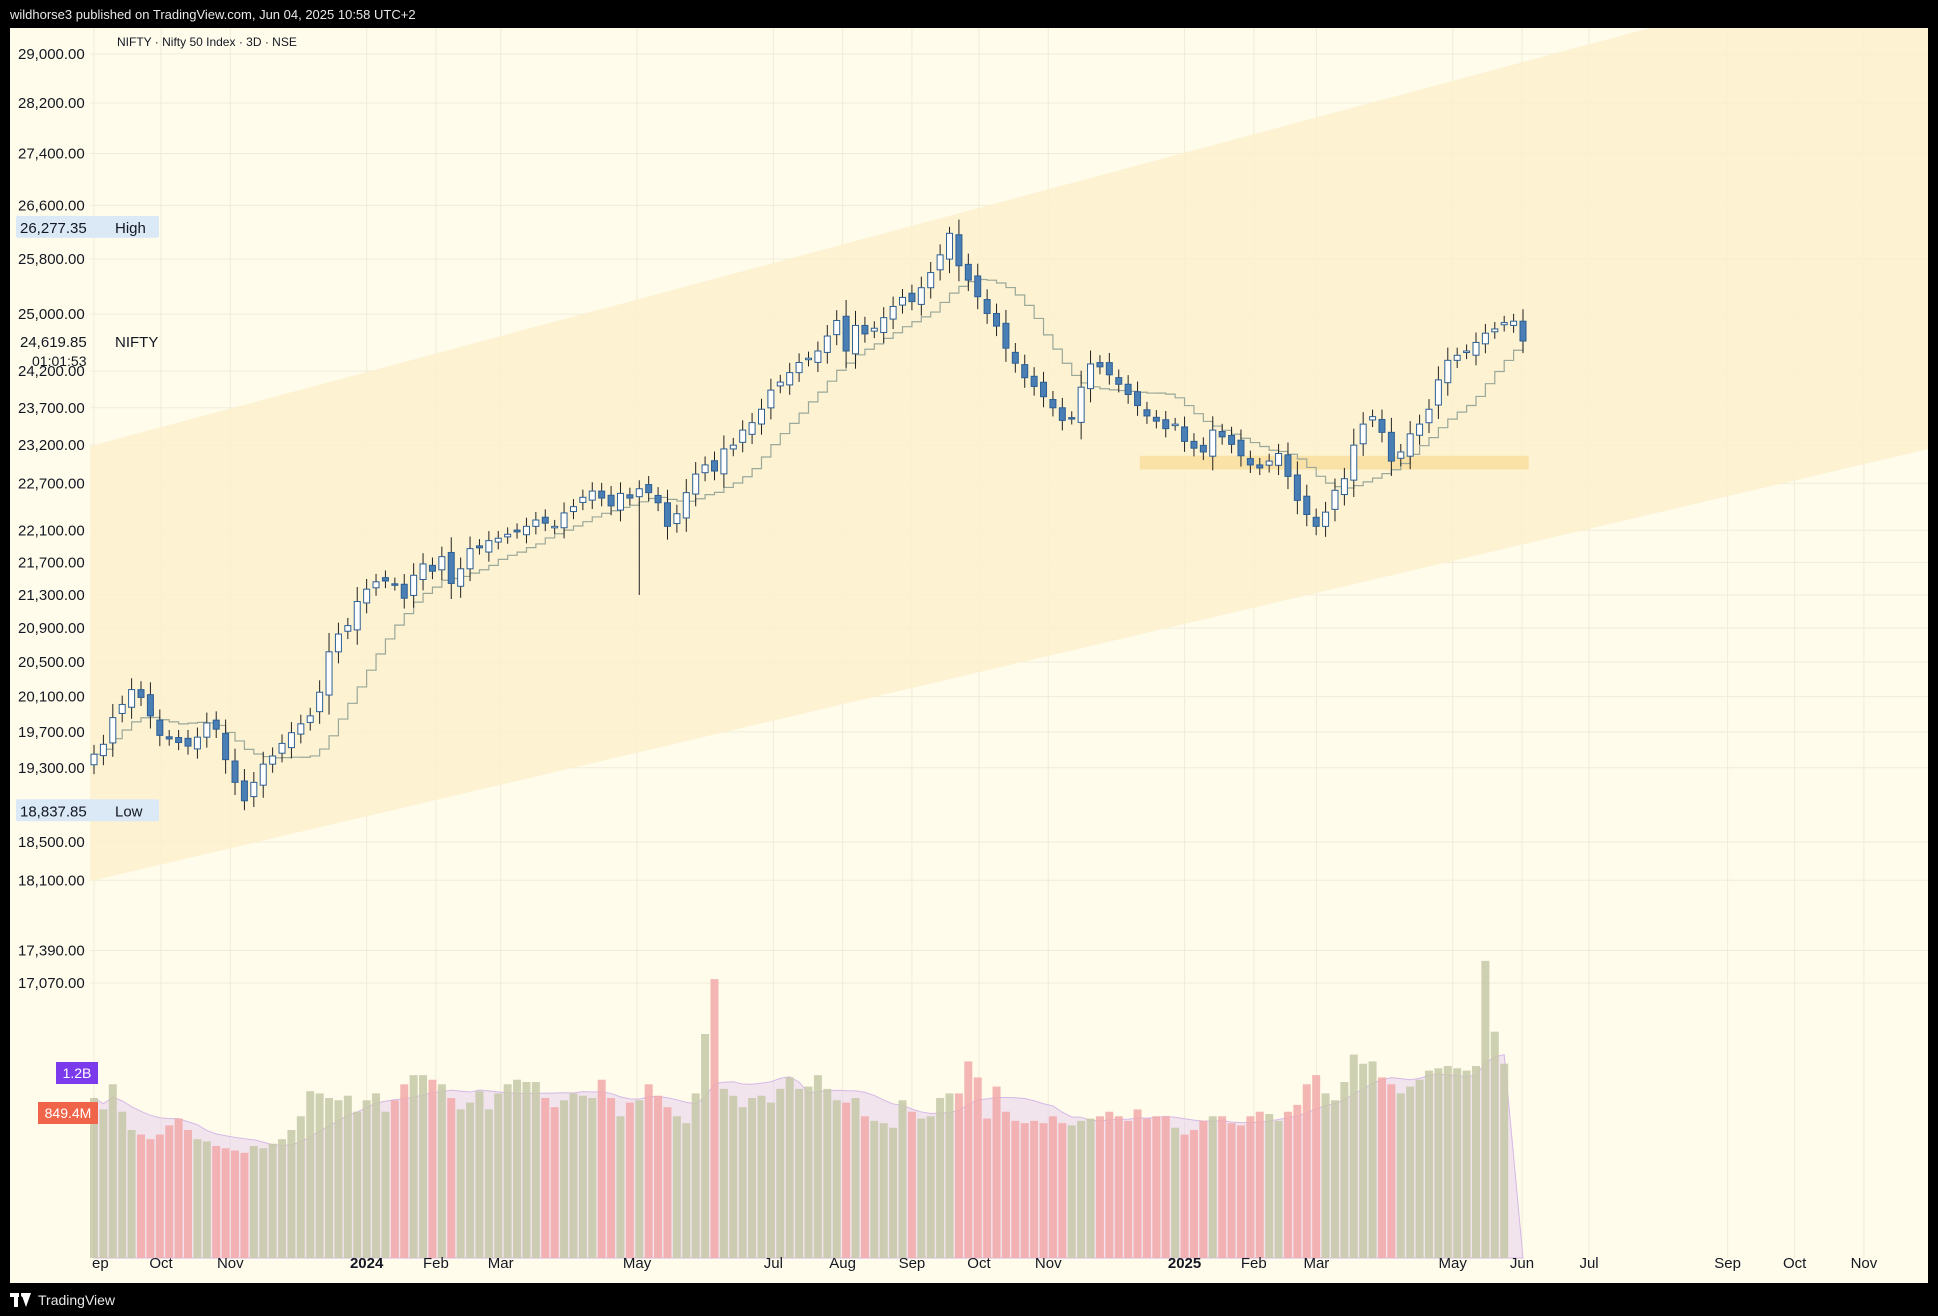 The image size is (1938, 1316). I want to click on price-tick-label: 20,100.00, so click(51, 697).